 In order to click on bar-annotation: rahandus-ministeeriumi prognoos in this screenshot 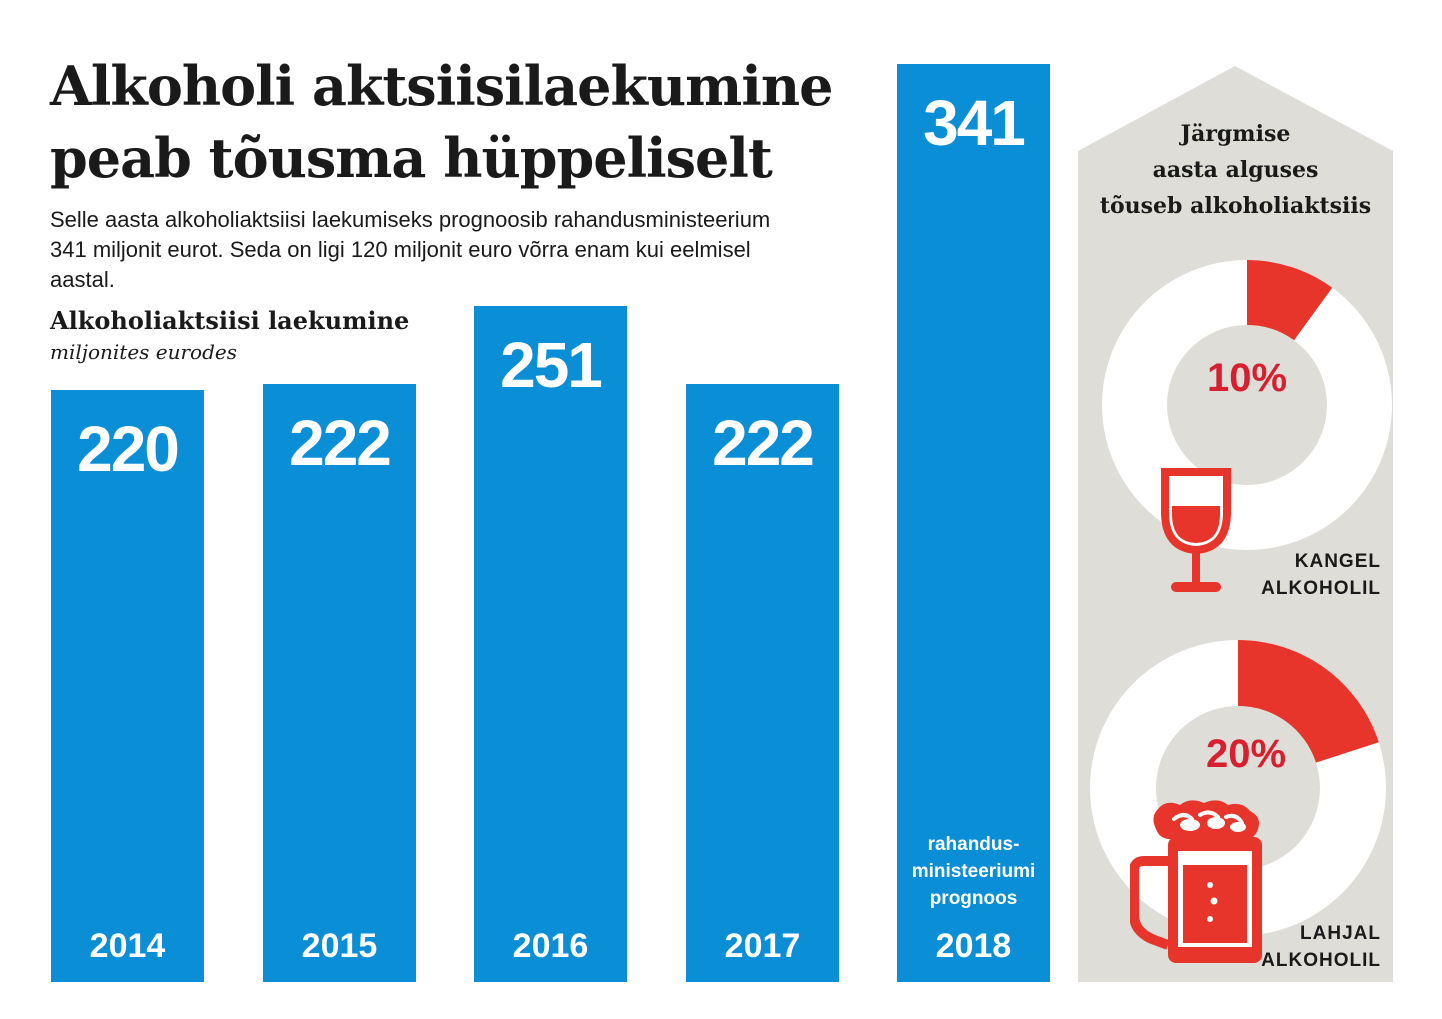, I will do `click(973, 871)`.